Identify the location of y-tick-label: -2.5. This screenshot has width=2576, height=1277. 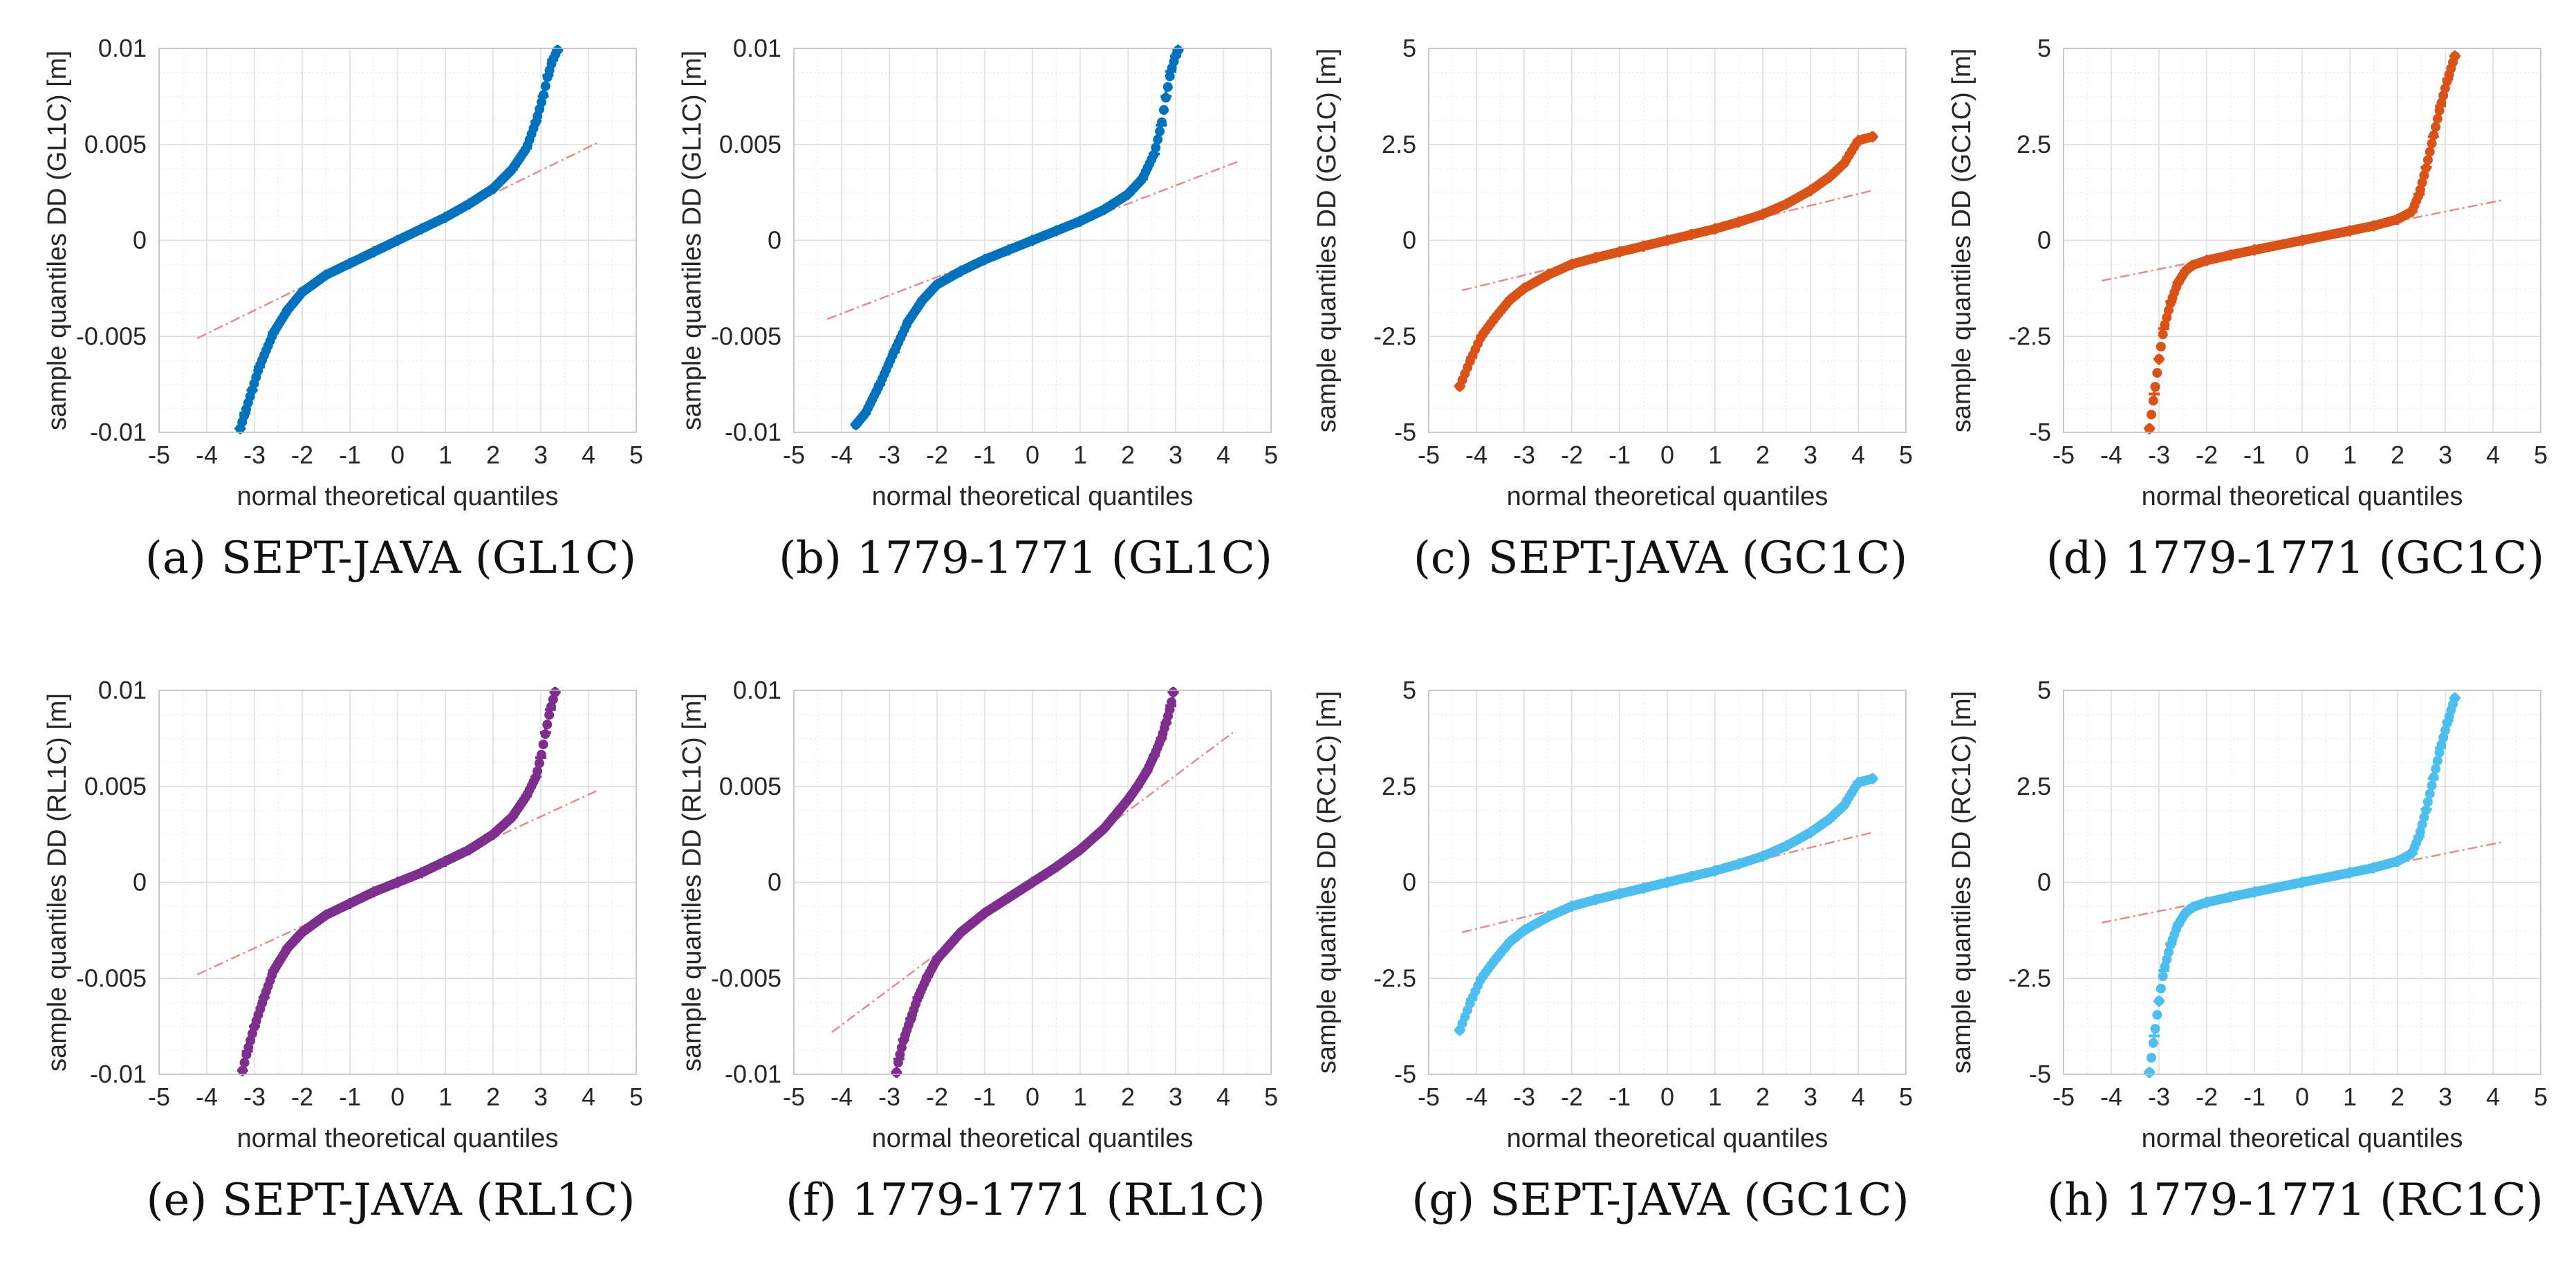
(2030, 336).